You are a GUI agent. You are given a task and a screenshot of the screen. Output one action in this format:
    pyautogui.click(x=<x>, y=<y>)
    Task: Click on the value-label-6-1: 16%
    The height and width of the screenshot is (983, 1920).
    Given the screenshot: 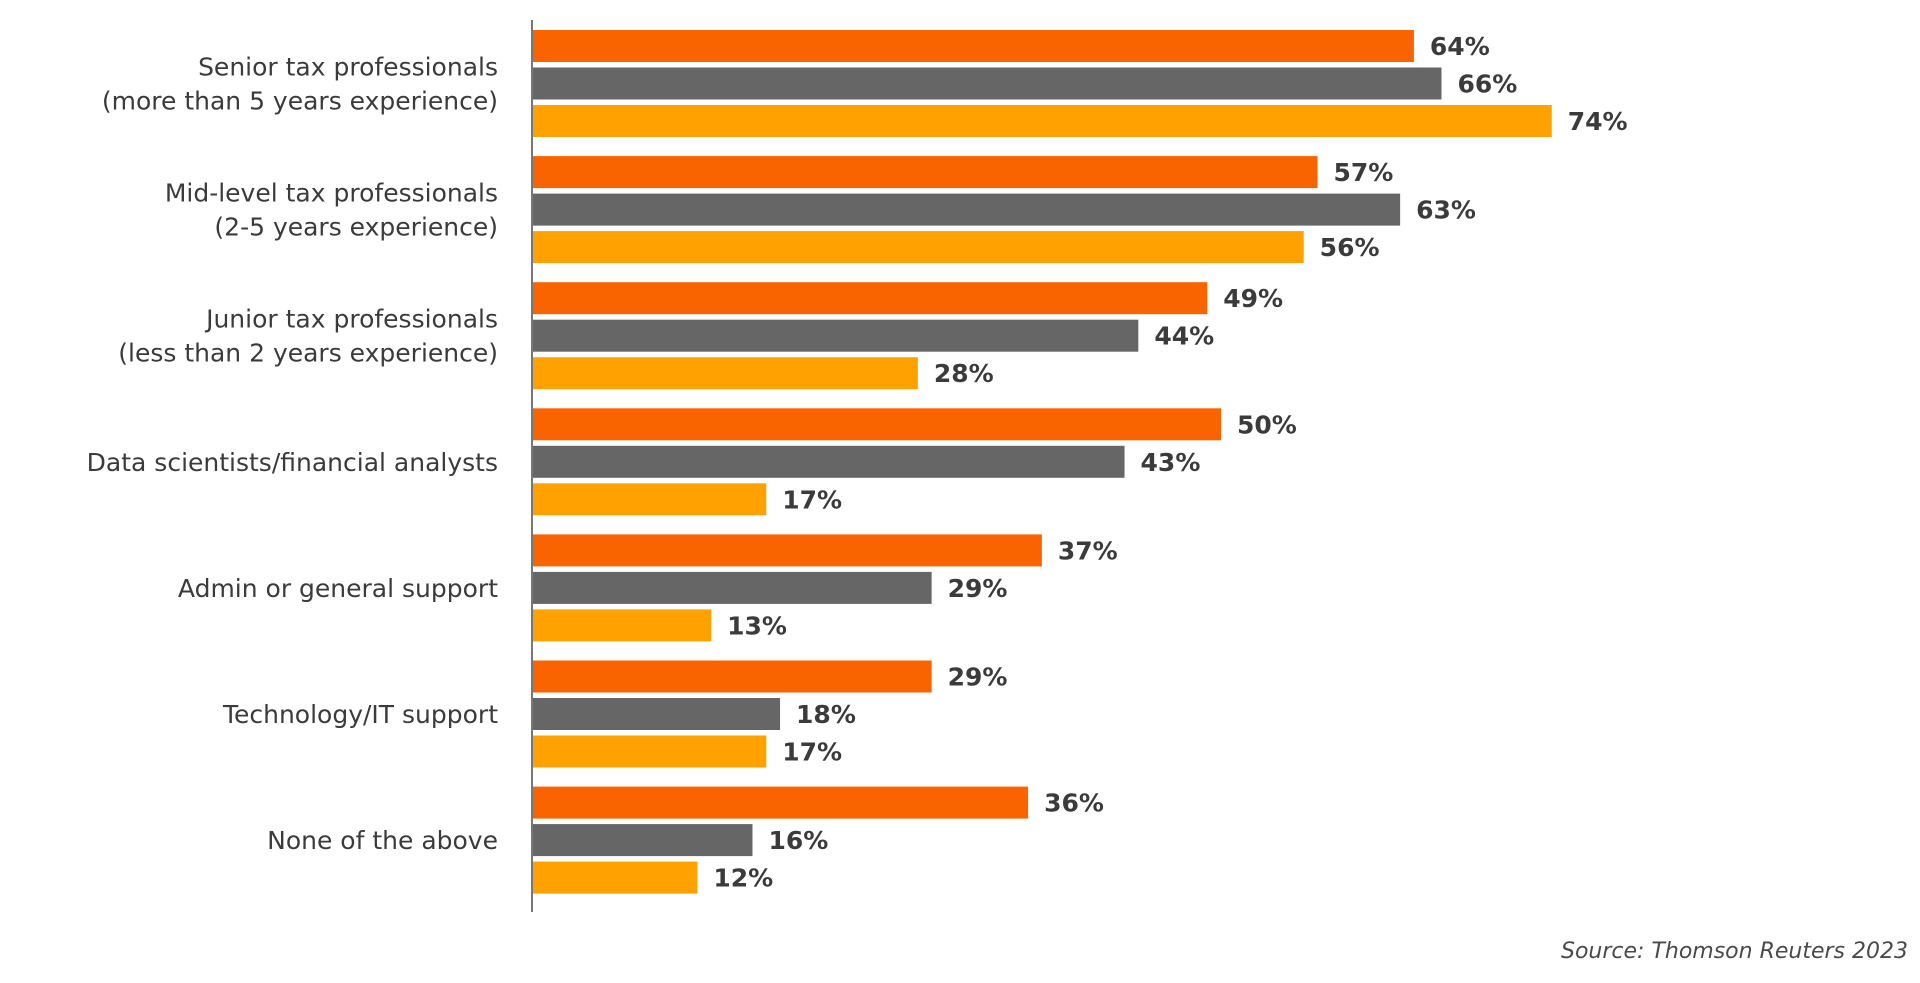 What is the action you would take?
    pyautogui.click(x=798, y=840)
    